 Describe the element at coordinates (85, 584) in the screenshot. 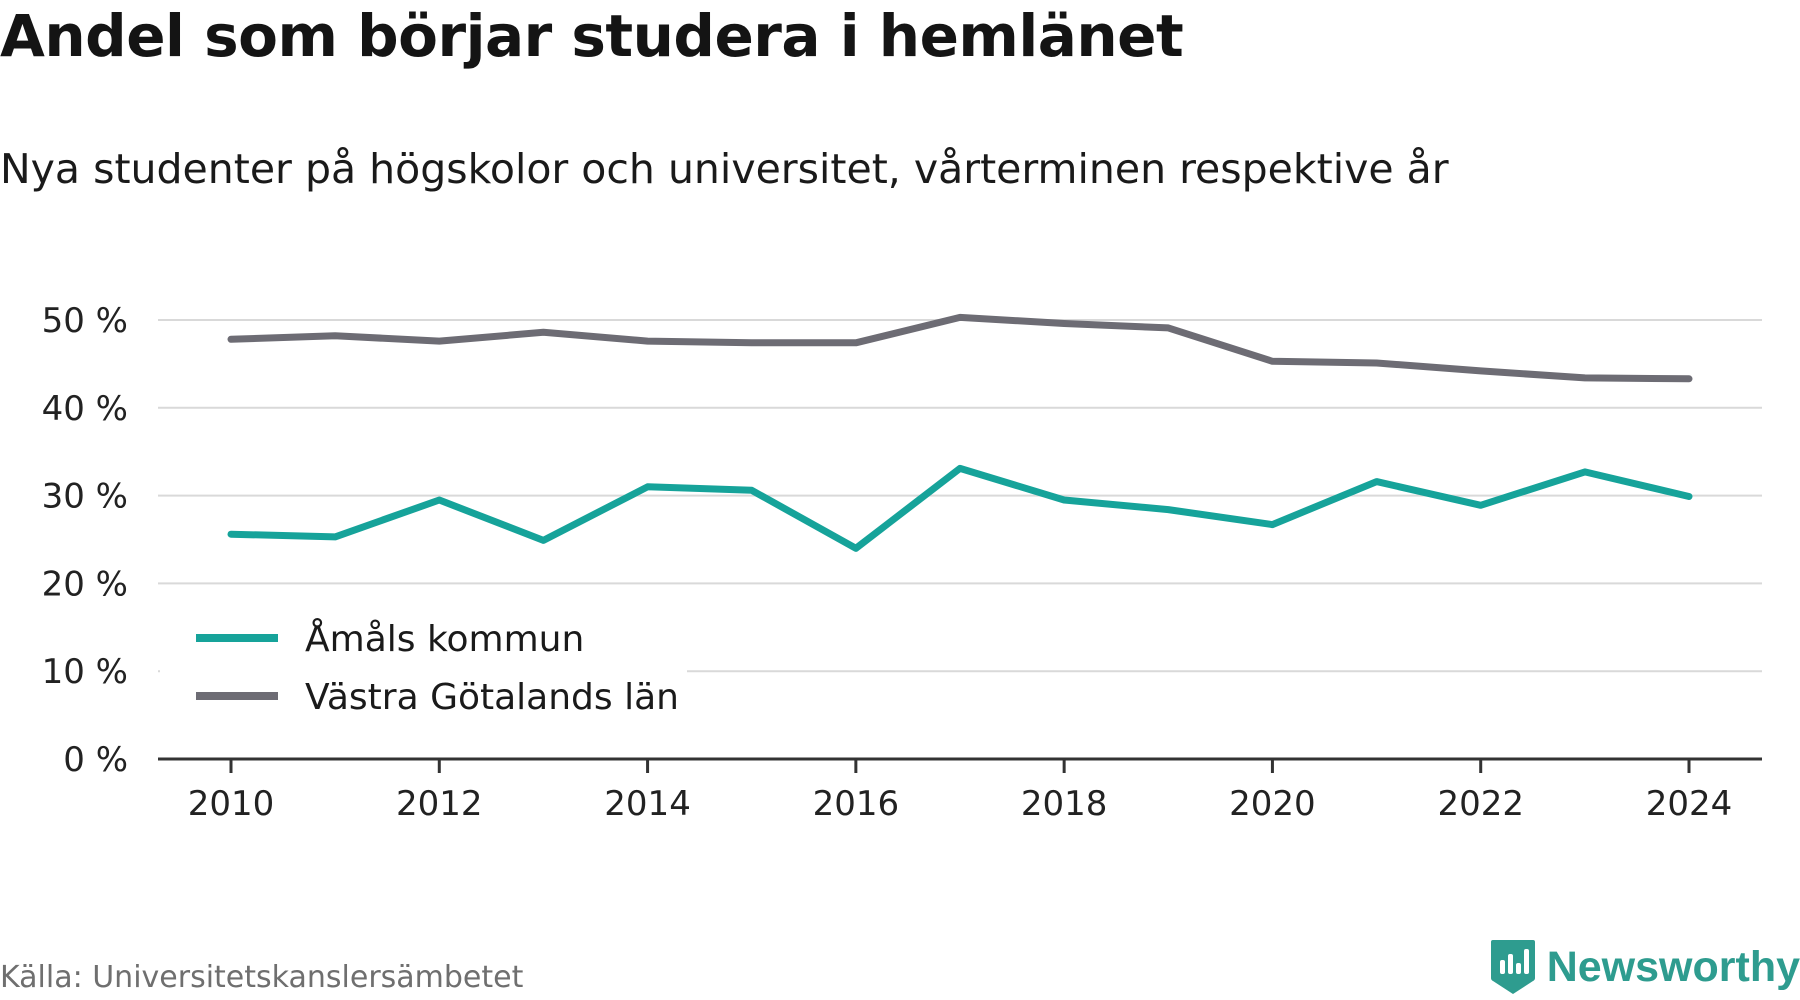

I see `y-tick-label: 20 %` at that location.